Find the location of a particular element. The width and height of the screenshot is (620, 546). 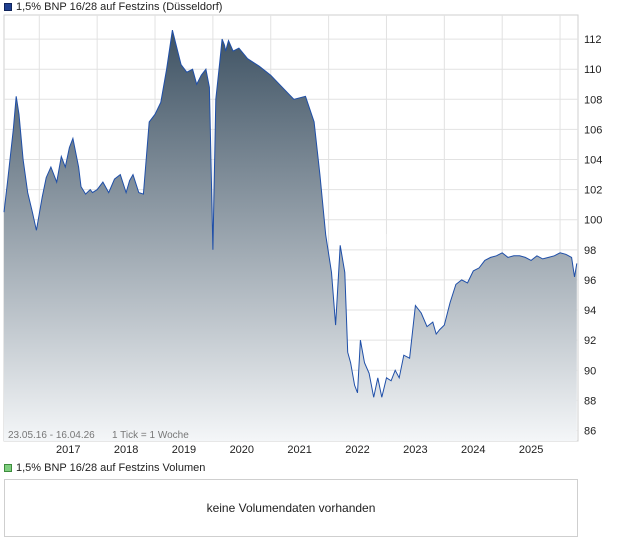

y-tick-label: 106 is located at coordinates (593, 130).